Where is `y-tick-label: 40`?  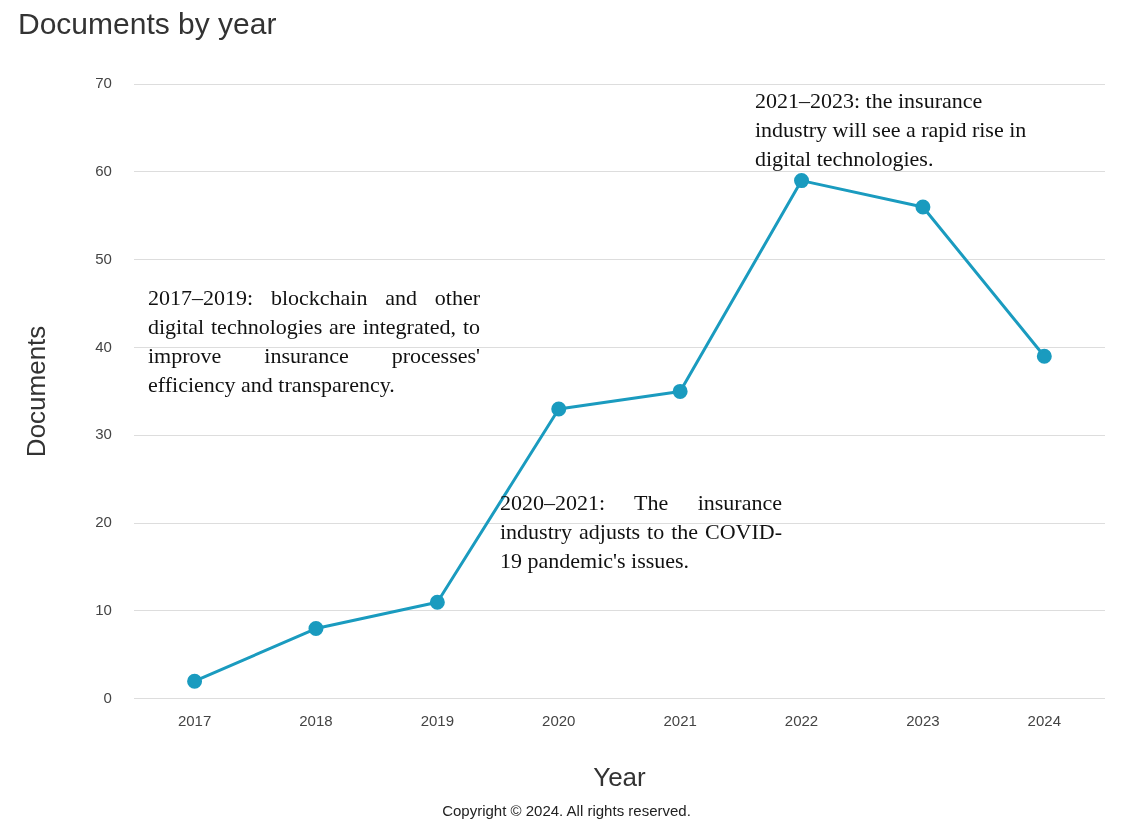
y-tick-label: 40 is located at coordinates (103, 346).